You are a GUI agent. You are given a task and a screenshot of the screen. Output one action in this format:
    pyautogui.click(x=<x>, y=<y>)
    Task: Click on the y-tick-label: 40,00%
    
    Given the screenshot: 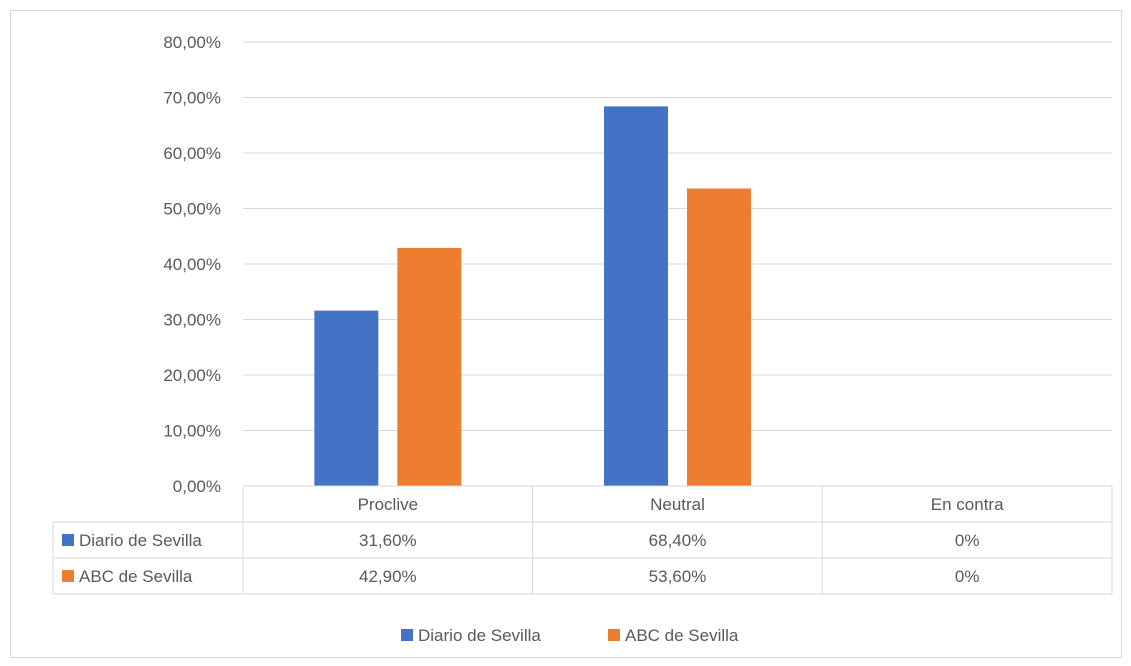 What is the action you would take?
    pyautogui.click(x=192, y=264)
    